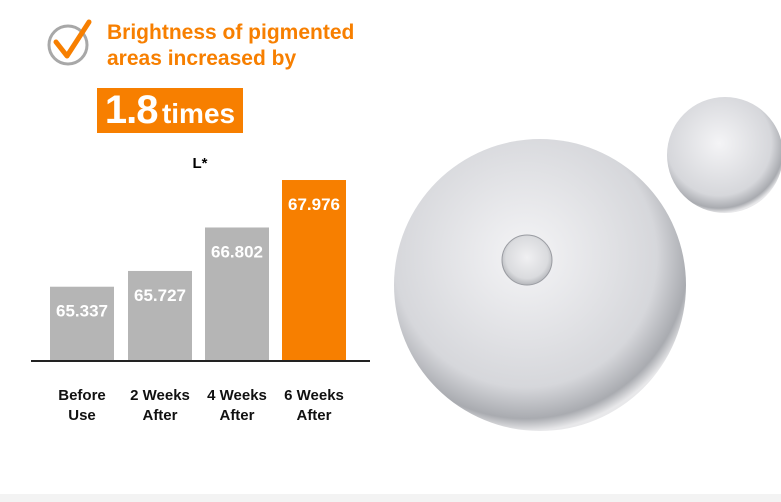 The height and width of the screenshot is (502, 781). What do you see at coordinates (131, 110) in the screenshot?
I see `highlight-value: 1.8` at bounding box center [131, 110].